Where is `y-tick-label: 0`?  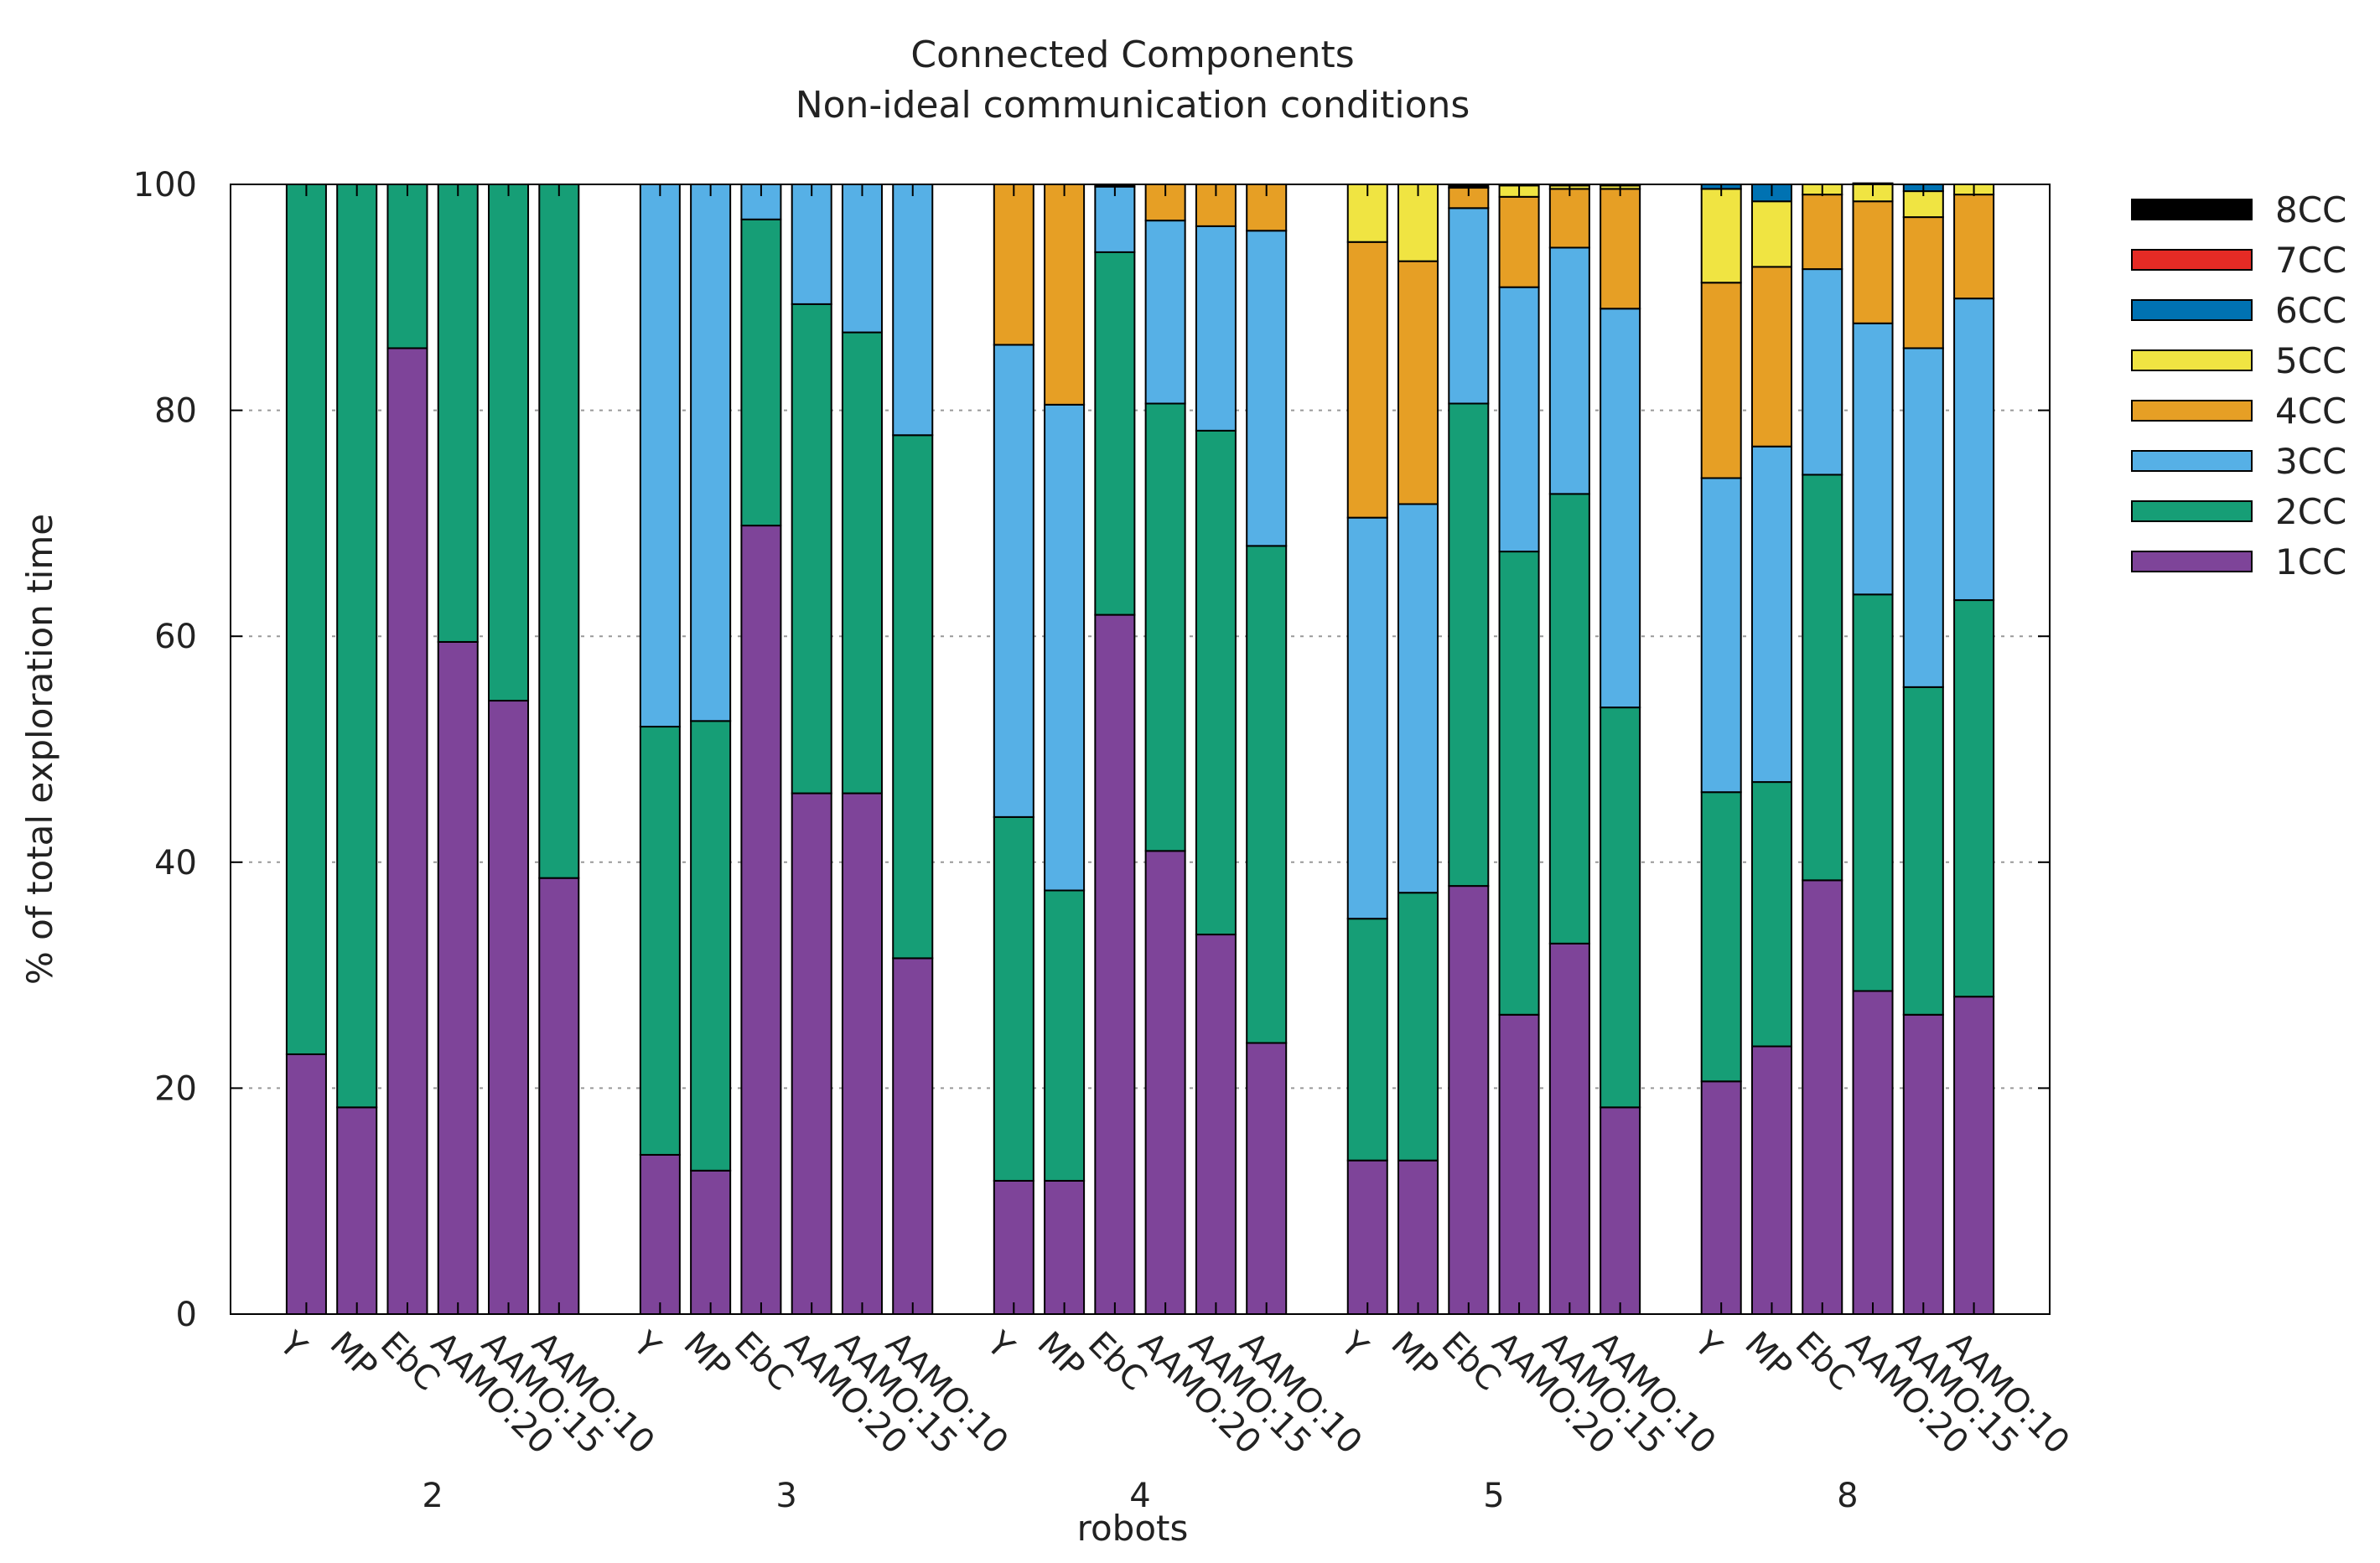
y-tick-label: 0 is located at coordinates (186, 1315).